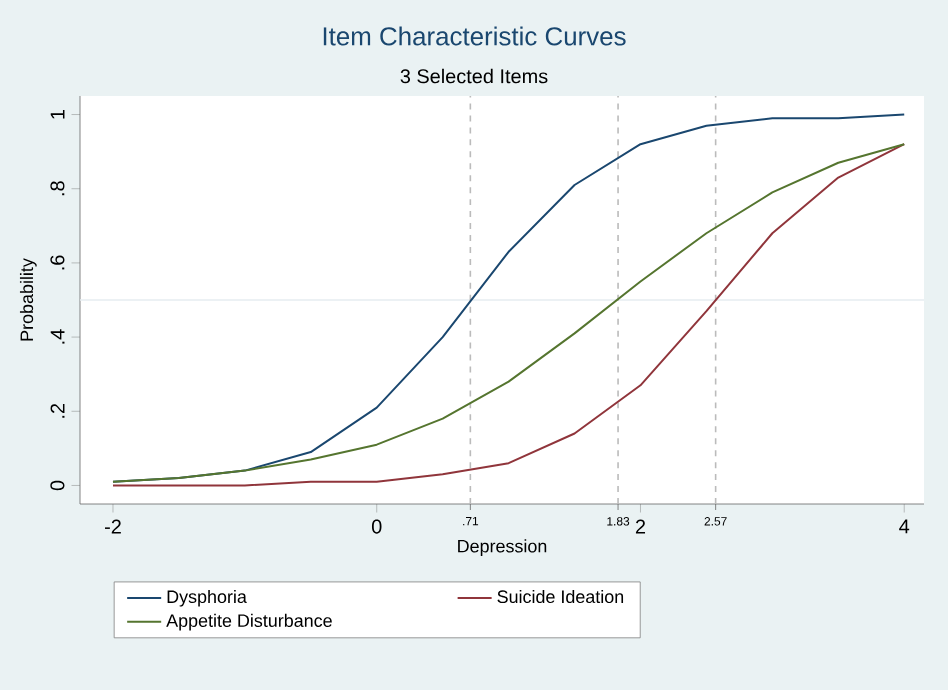  I want to click on y-tick-label: .8, so click(57, 188).